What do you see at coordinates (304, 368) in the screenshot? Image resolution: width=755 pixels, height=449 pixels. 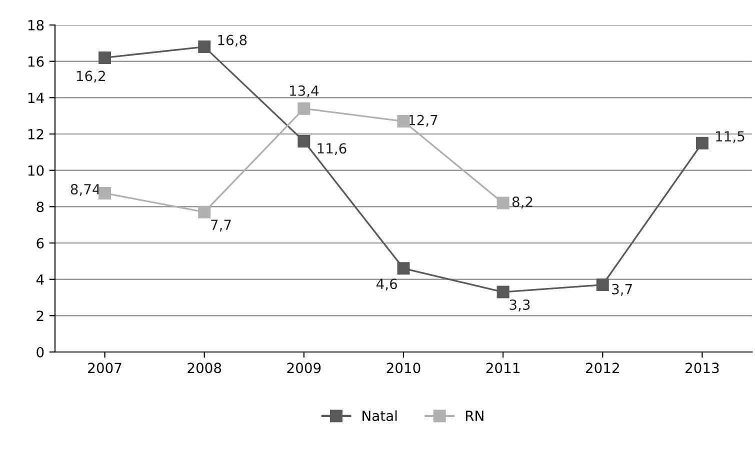 I see `x-tick-label: 2009` at bounding box center [304, 368].